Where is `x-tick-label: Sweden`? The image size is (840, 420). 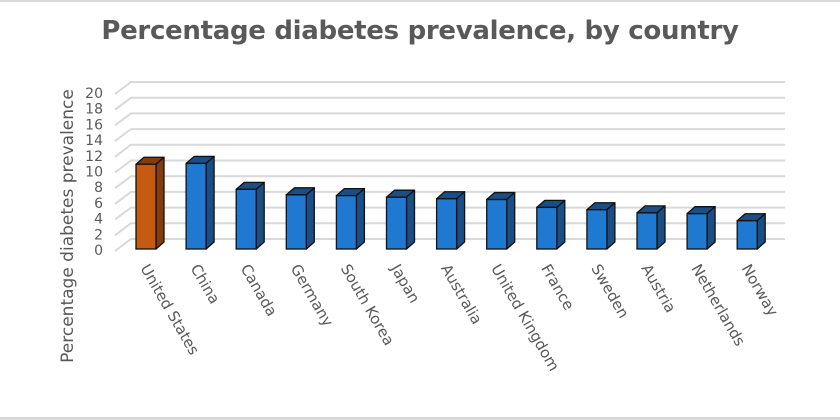 x-tick-label: Sweden is located at coordinates (609, 291).